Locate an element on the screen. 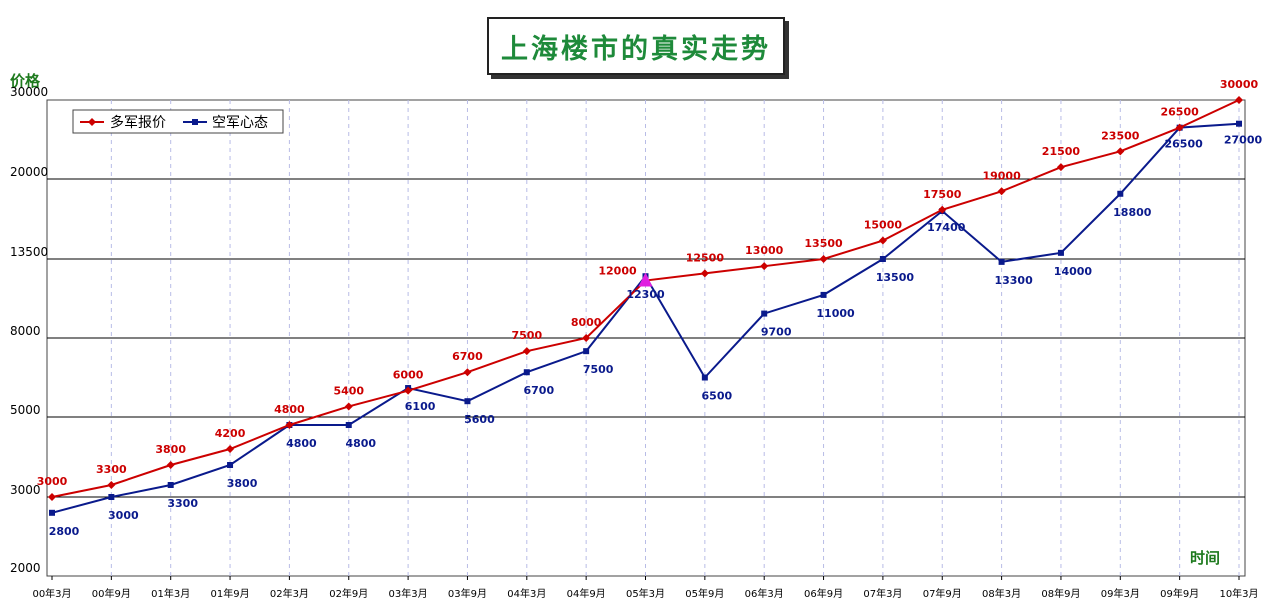 Image resolution: width=1276 pixels, height=608 pixels. red-data-label: 7500 is located at coordinates (526, 335).